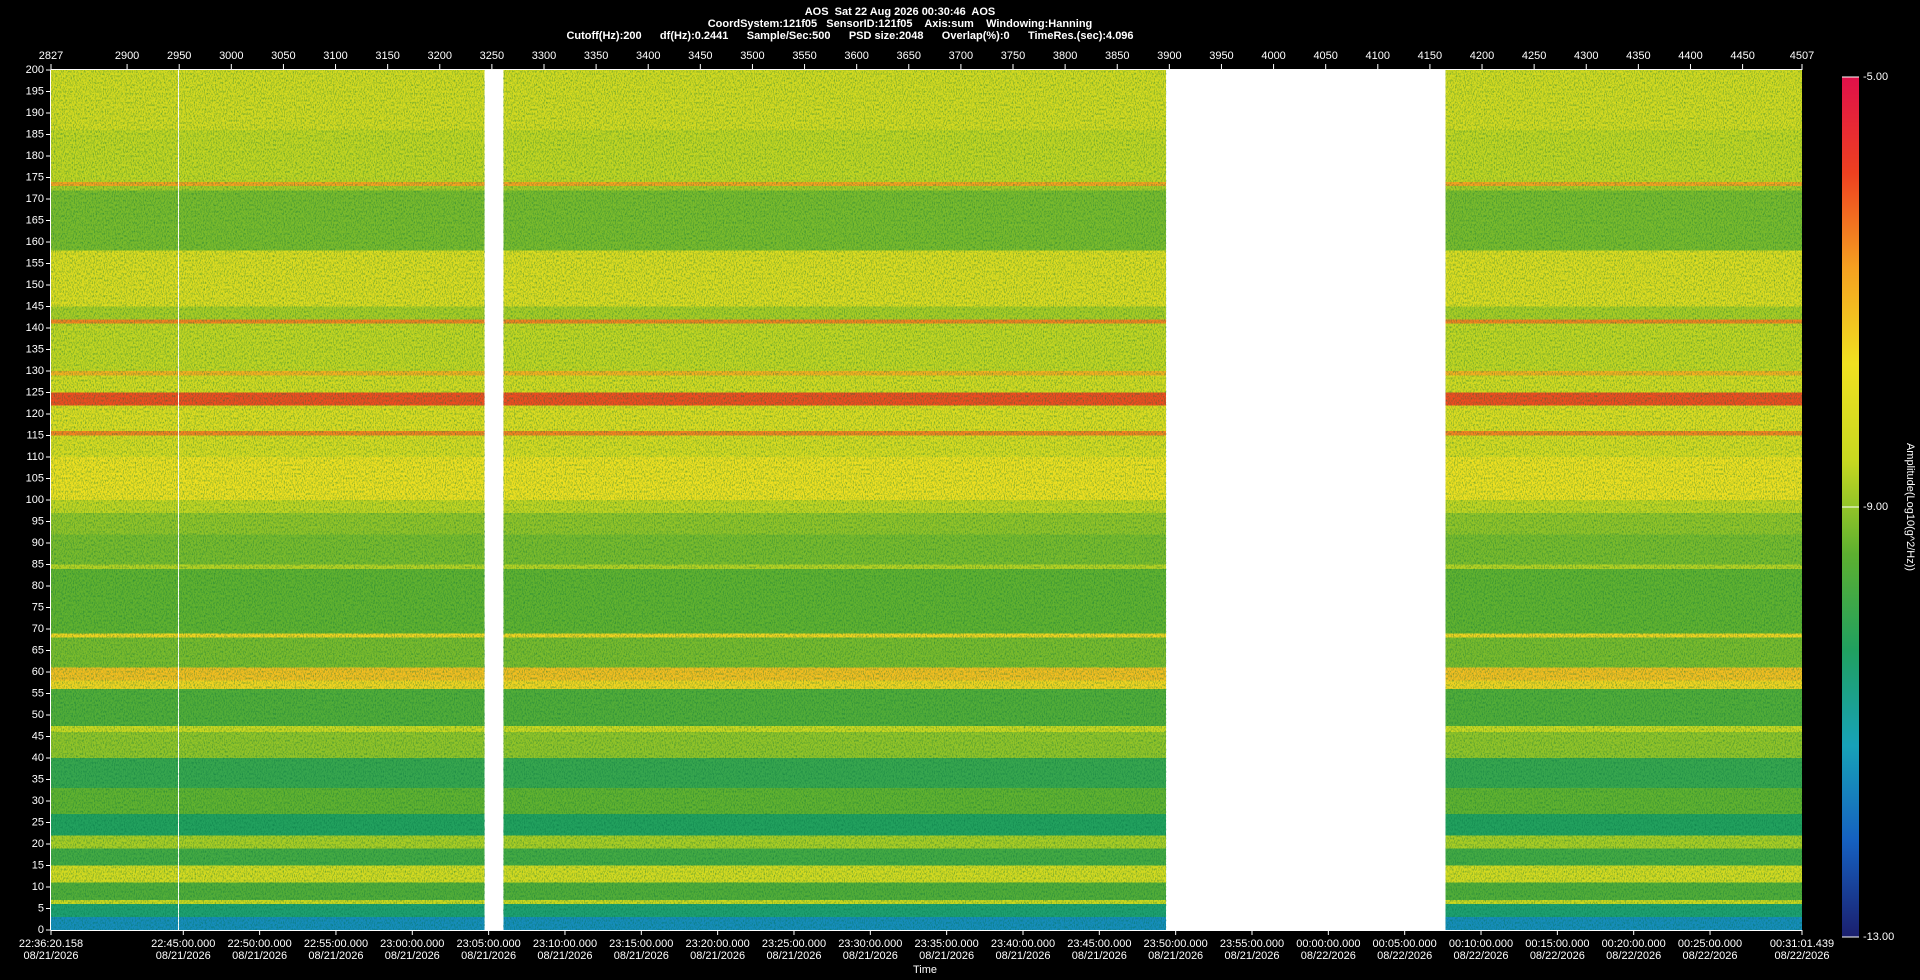  What do you see at coordinates (1586, 56) in the screenshot?
I see `x-top-tick-label: 4300` at bounding box center [1586, 56].